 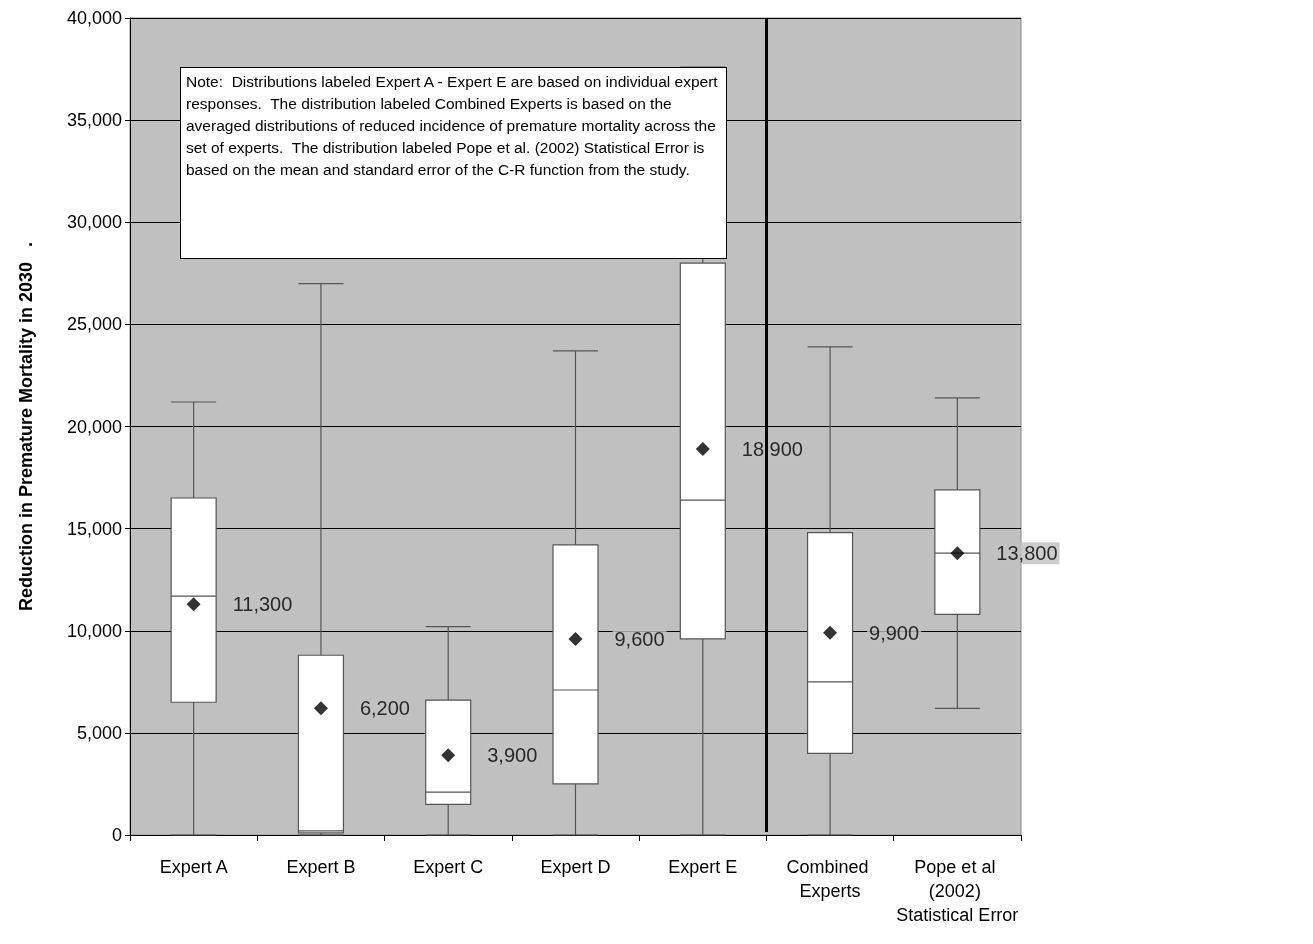 What do you see at coordinates (94, 528) in the screenshot?
I see `y-tick-label: 15,000` at bounding box center [94, 528].